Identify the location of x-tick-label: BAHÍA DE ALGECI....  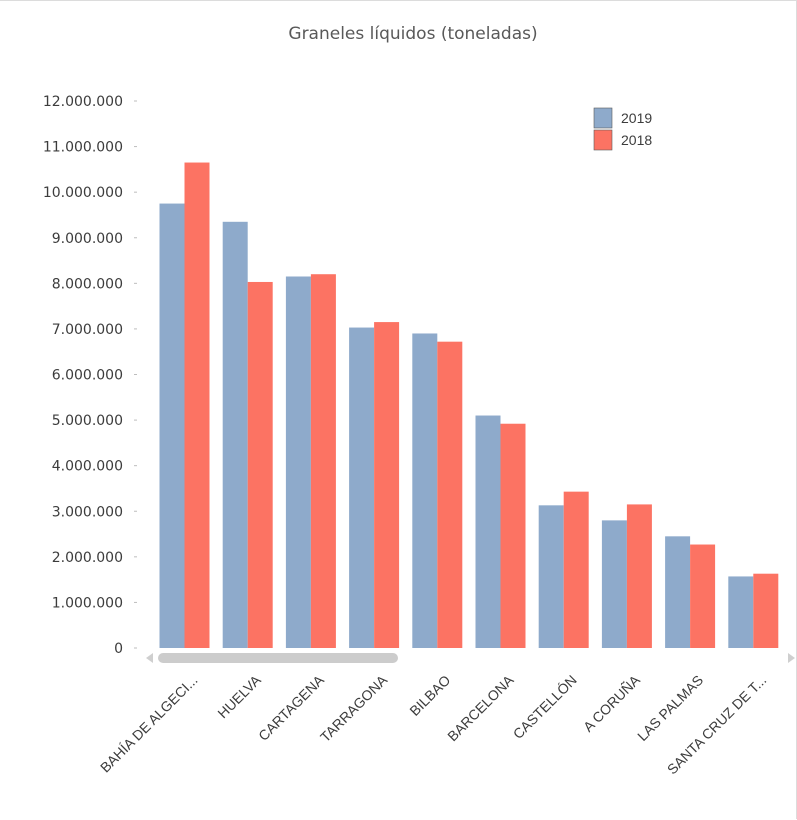
(149, 724).